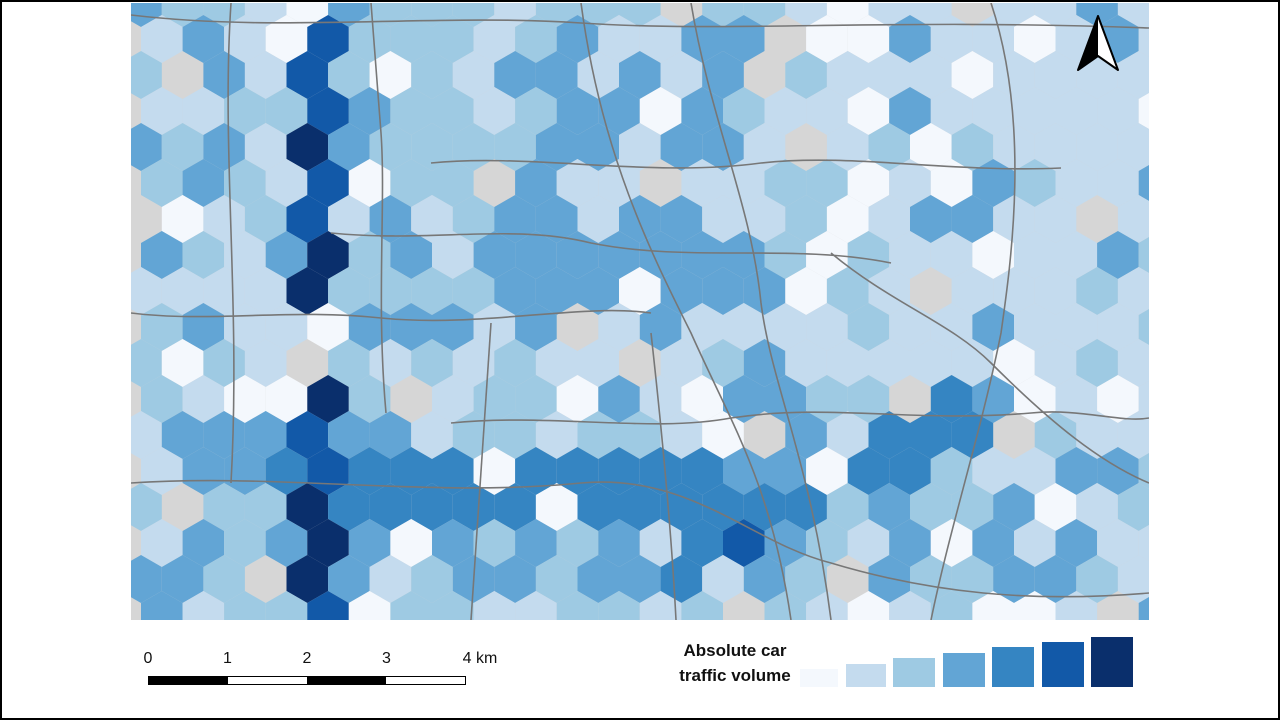 The image size is (1280, 720). What do you see at coordinates (970, 661) in the screenshot?
I see `legend-swatches` at bounding box center [970, 661].